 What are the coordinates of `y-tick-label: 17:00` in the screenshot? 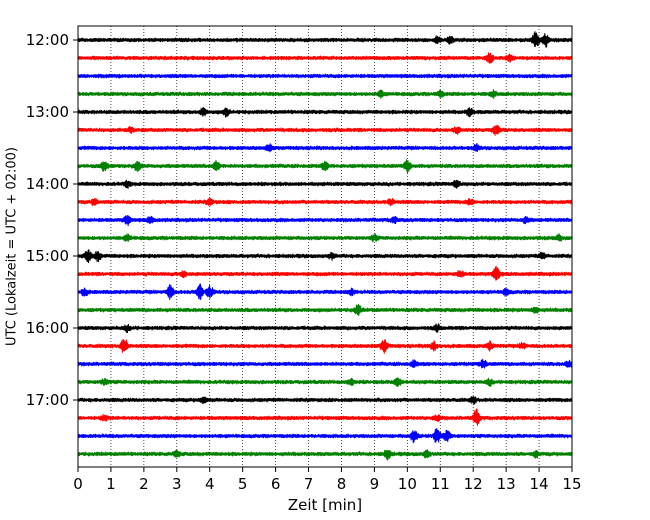 It's located at (47, 400).